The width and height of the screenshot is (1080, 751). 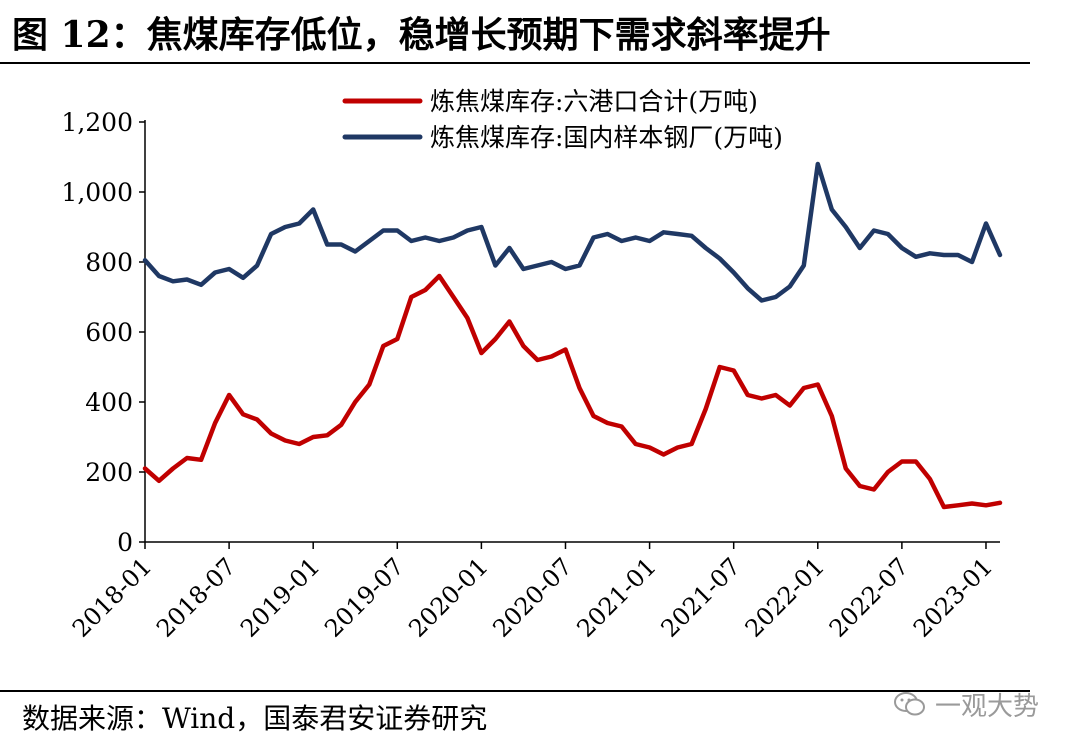 What do you see at coordinates (909, 704) in the screenshot?
I see `chat-bubble-icon` at bounding box center [909, 704].